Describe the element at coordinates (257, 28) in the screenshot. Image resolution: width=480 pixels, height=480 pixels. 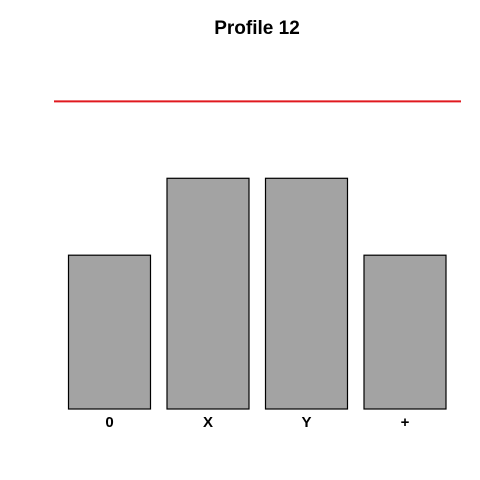
I see `chart-title: Profile 12` at that location.